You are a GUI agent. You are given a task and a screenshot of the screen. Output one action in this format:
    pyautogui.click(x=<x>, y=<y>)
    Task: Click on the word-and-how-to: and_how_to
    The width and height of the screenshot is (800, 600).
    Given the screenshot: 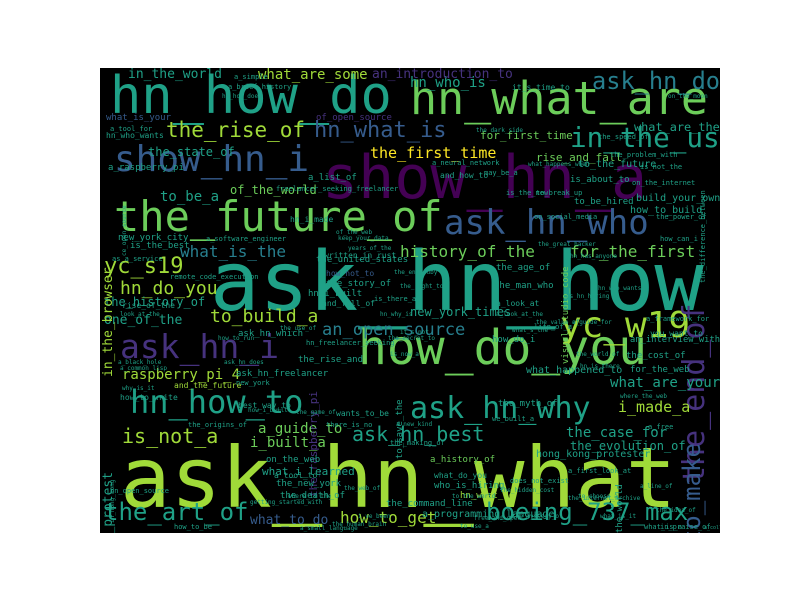 What is the action you would take?
    pyautogui.click(x=464, y=175)
    